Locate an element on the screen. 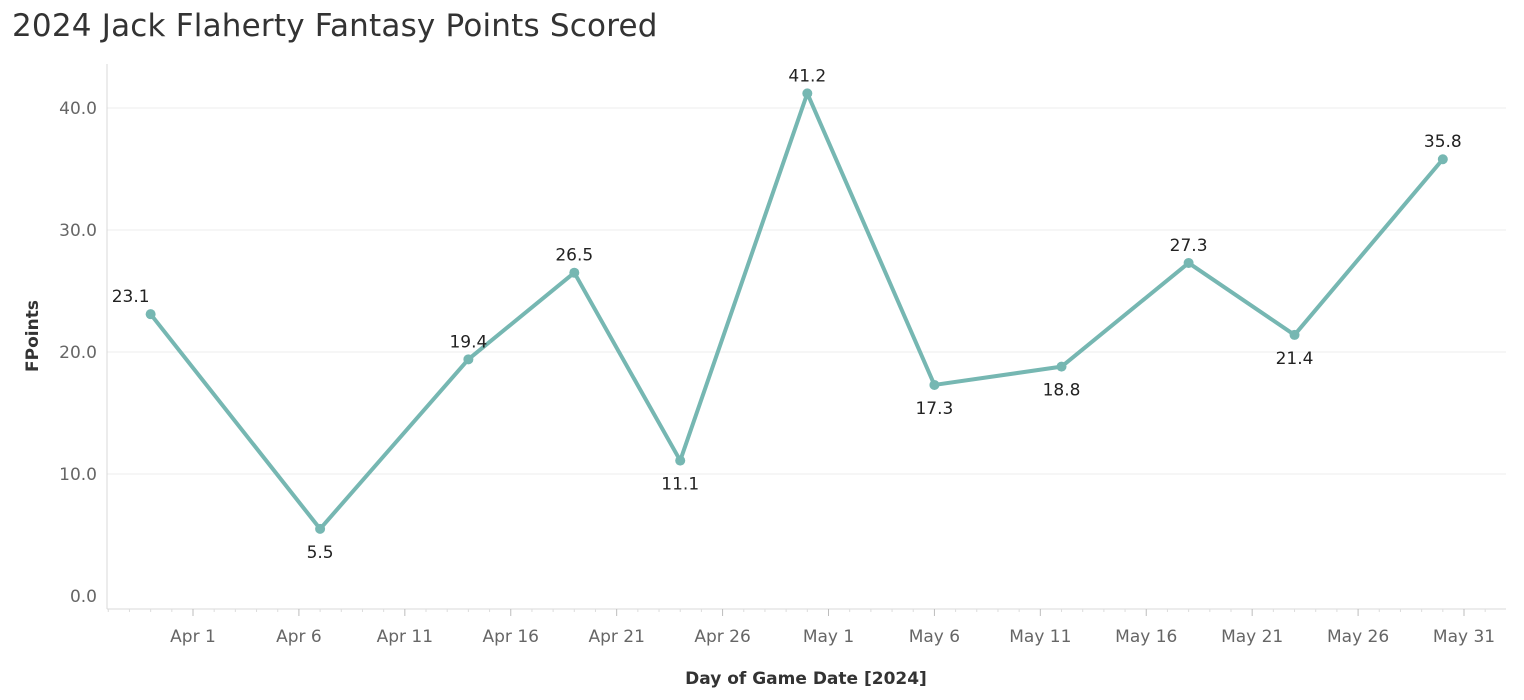 The image size is (1524, 700). x-tick-label: Apr 1 is located at coordinates (193, 637).